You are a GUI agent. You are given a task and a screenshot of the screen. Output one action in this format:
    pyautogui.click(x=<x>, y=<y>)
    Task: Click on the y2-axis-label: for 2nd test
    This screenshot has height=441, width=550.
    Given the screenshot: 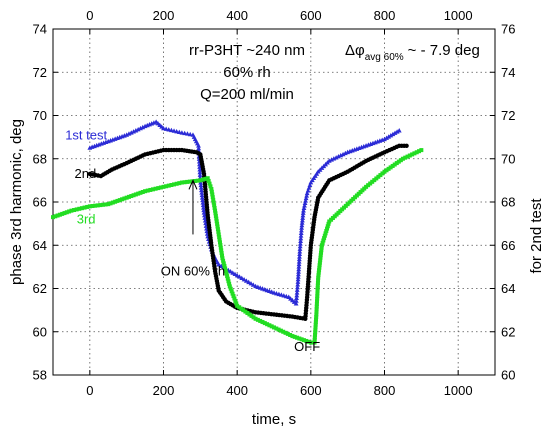 What is the action you would take?
    pyautogui.click(x=536, y=236)
    